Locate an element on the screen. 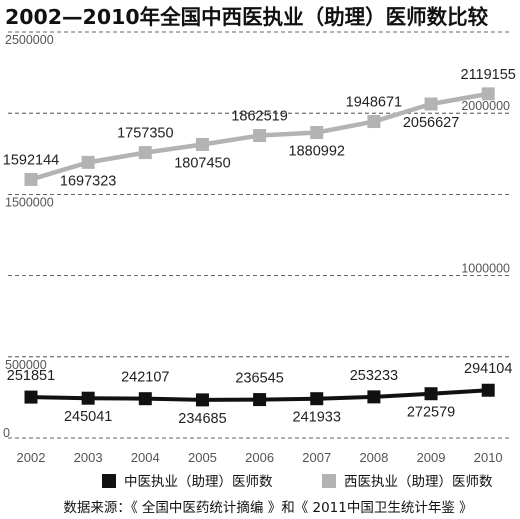 Image resolution: width=520 pixels, height=519 pixels. series-1-point-2010 is located at coordinates (488, 94).